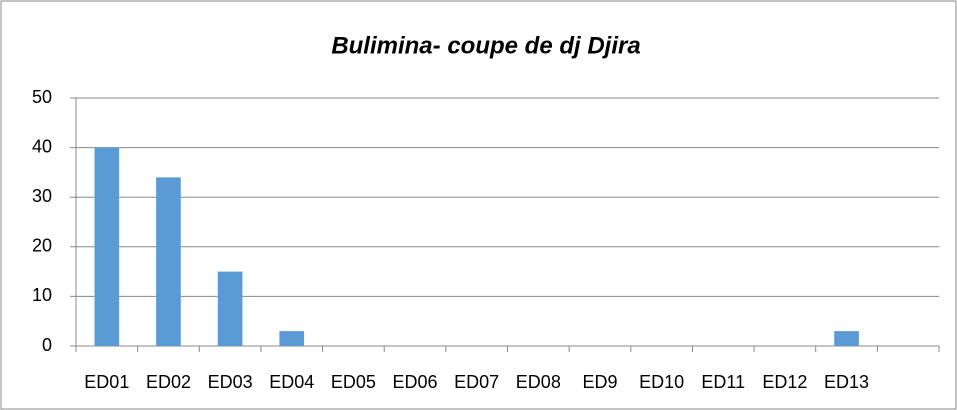 Image resolution: width=957 pixels, height=410 pixels. Describe the element at coordinates (230, 382) in the screenshot. I see `x-tick-label: ED03` at that location.